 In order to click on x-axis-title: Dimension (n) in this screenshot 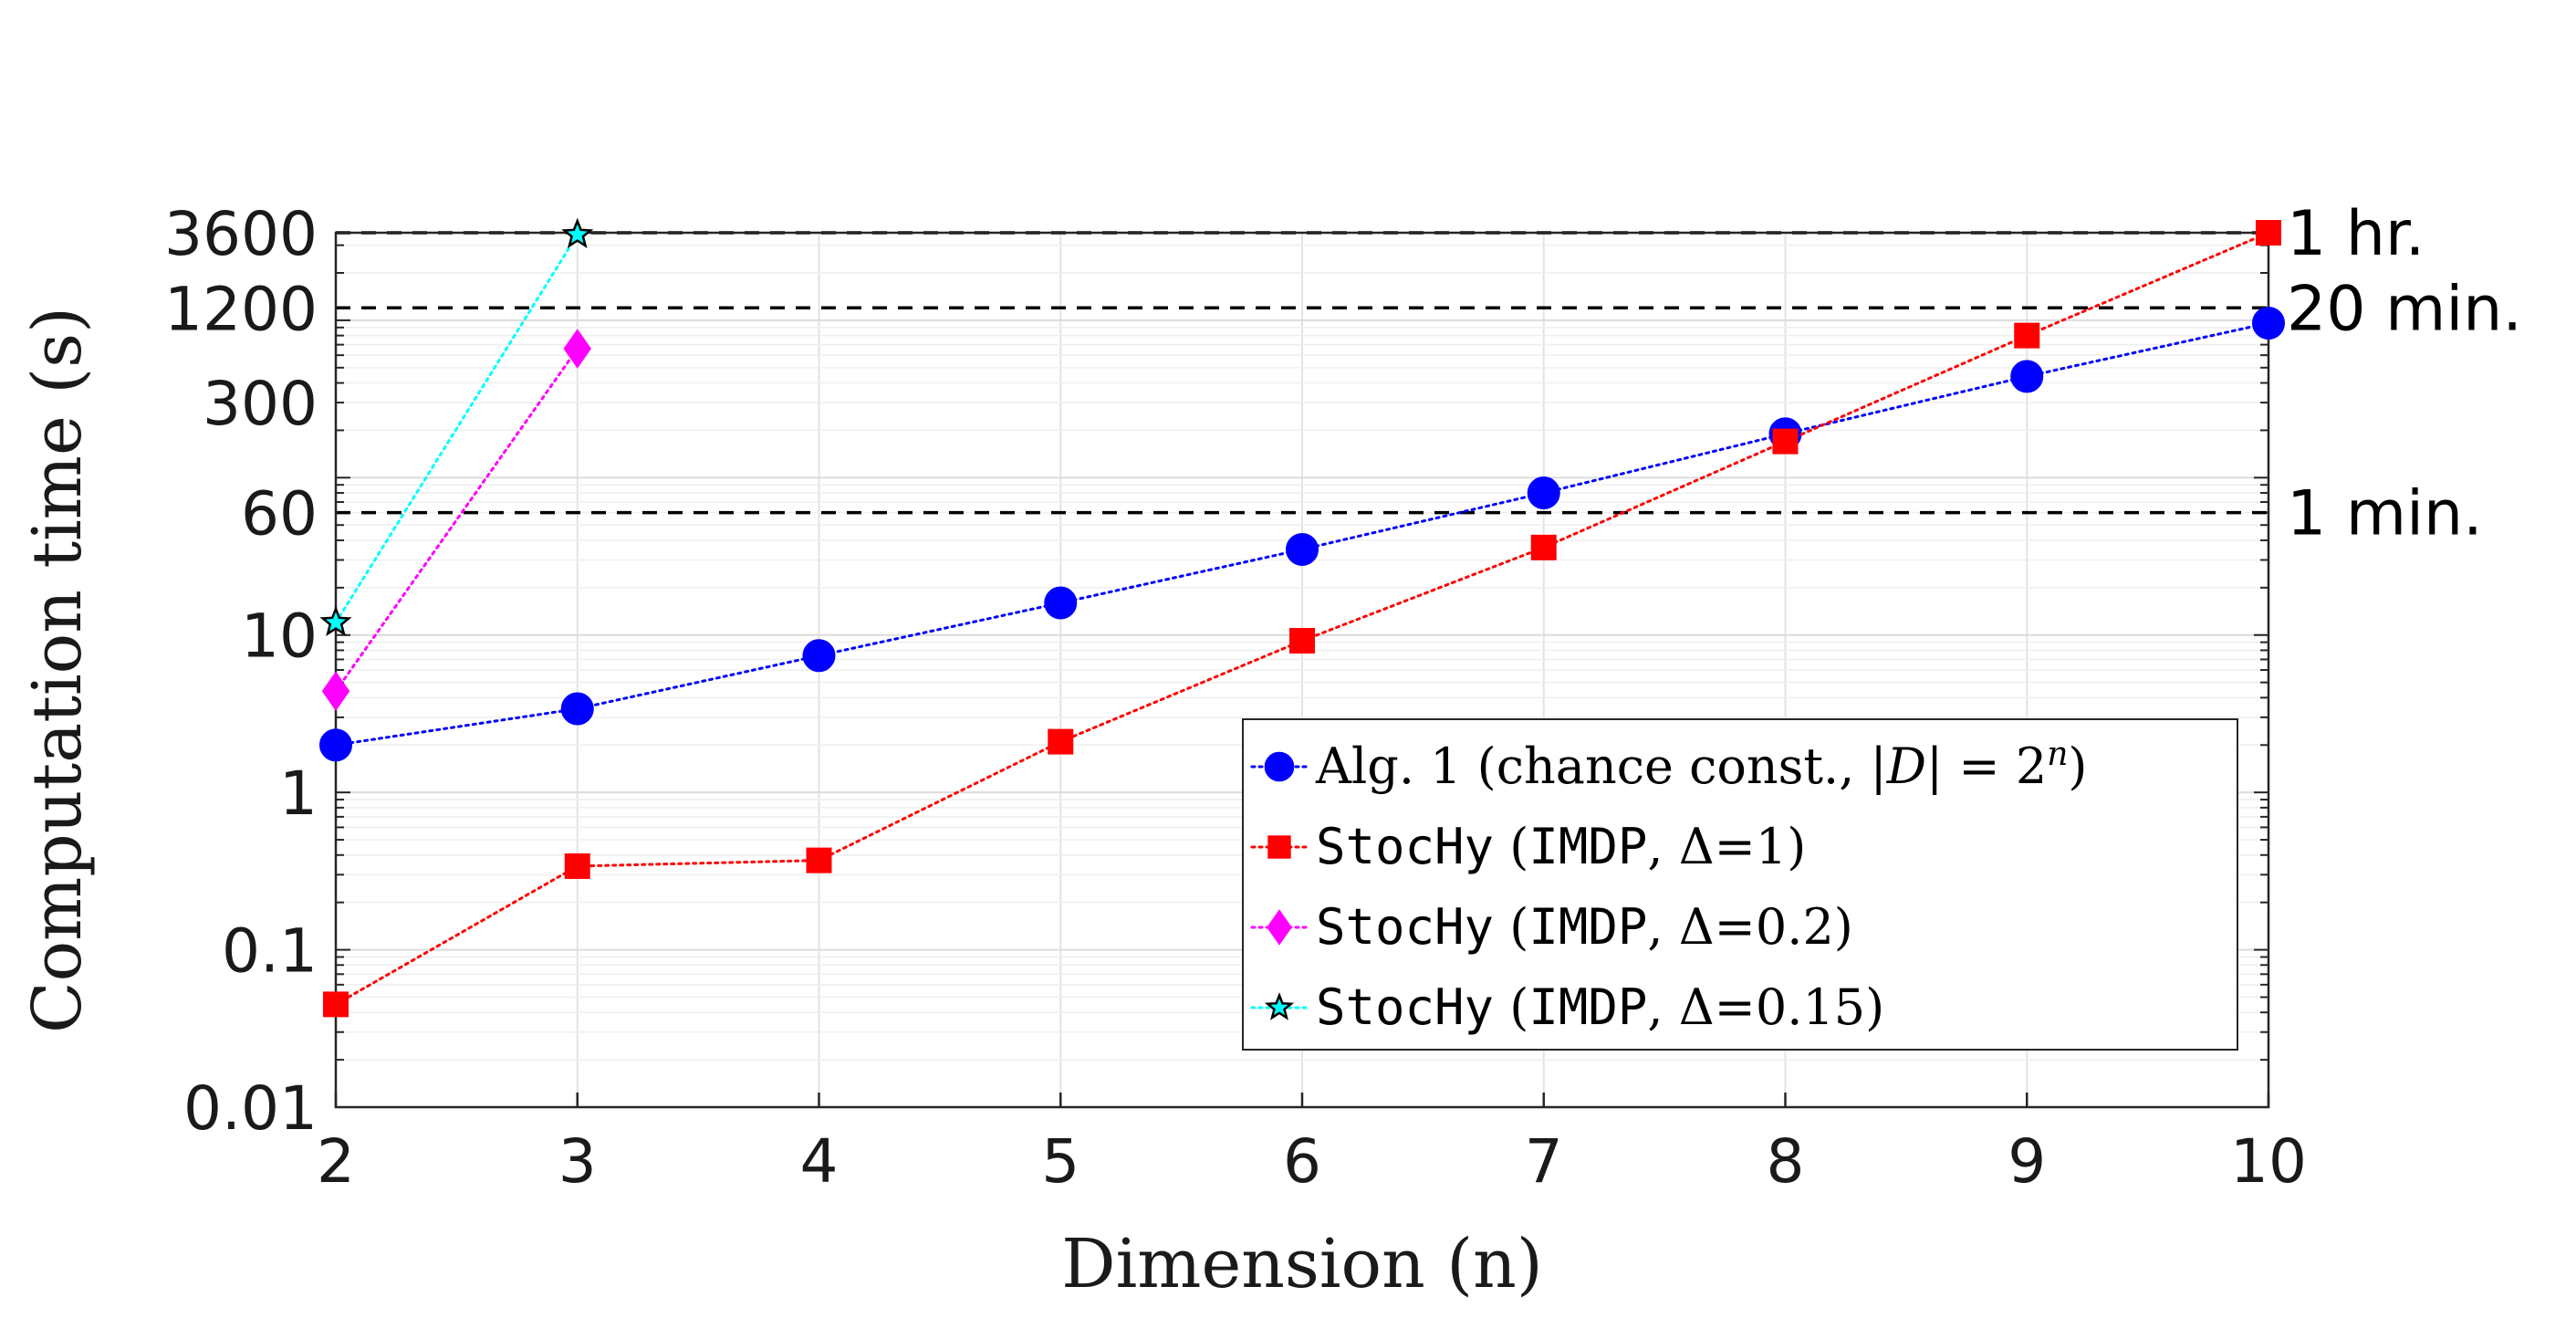, I will do `click(1301, 1264)`.